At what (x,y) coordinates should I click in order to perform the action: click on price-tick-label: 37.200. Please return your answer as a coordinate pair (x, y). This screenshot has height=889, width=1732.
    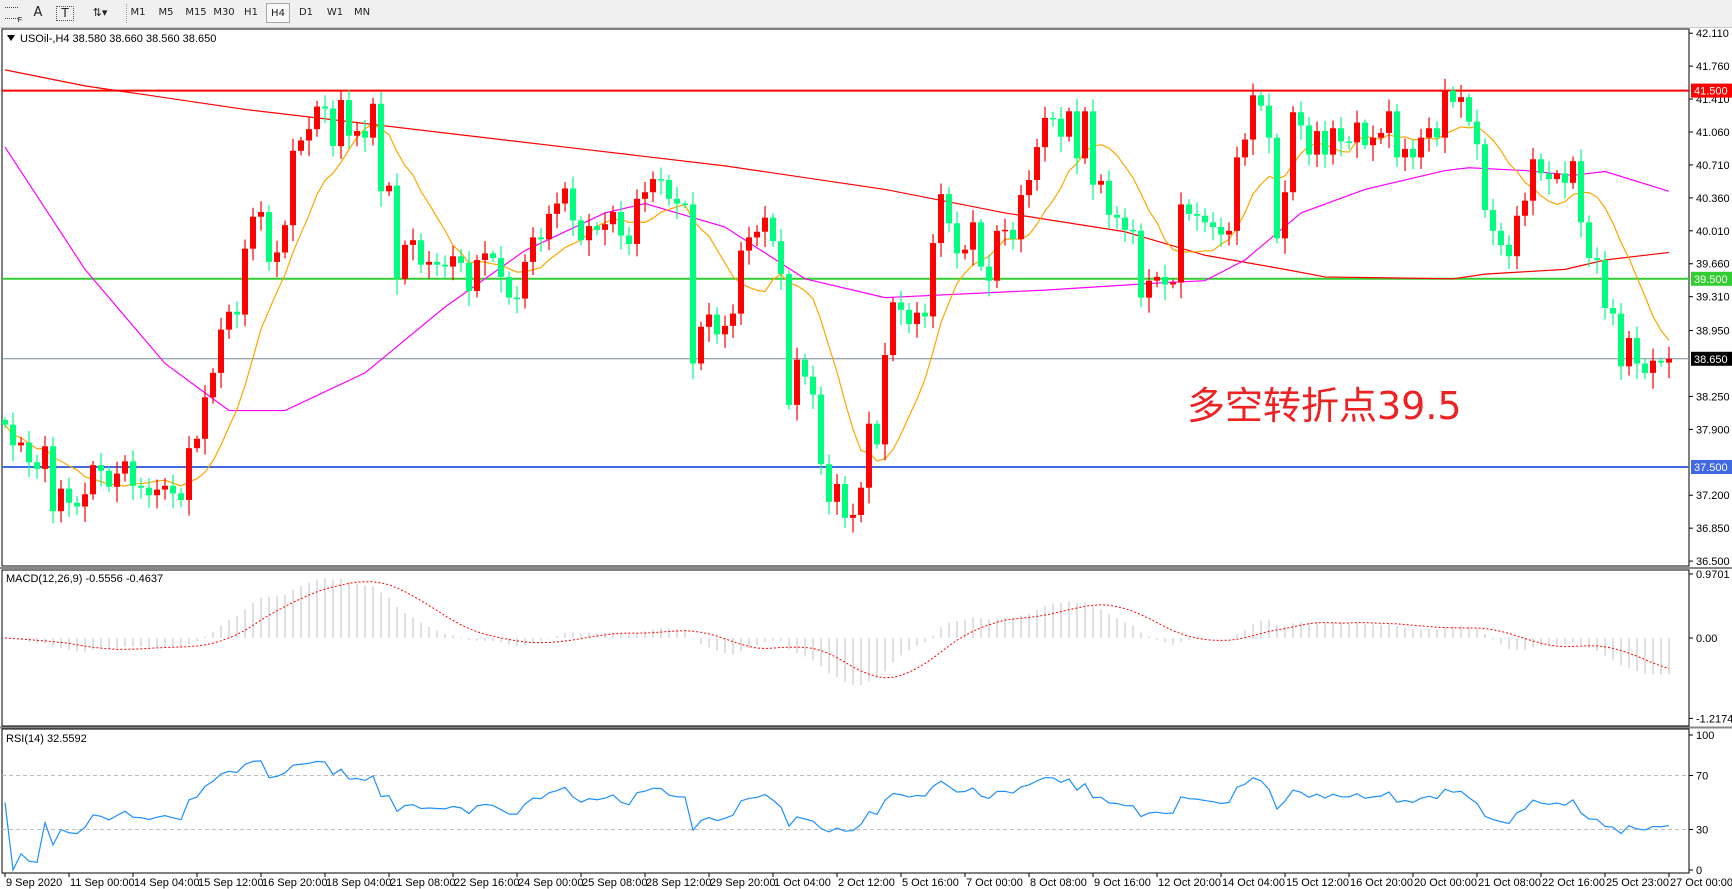
    Looking at the image, I should click on (1713, 496).